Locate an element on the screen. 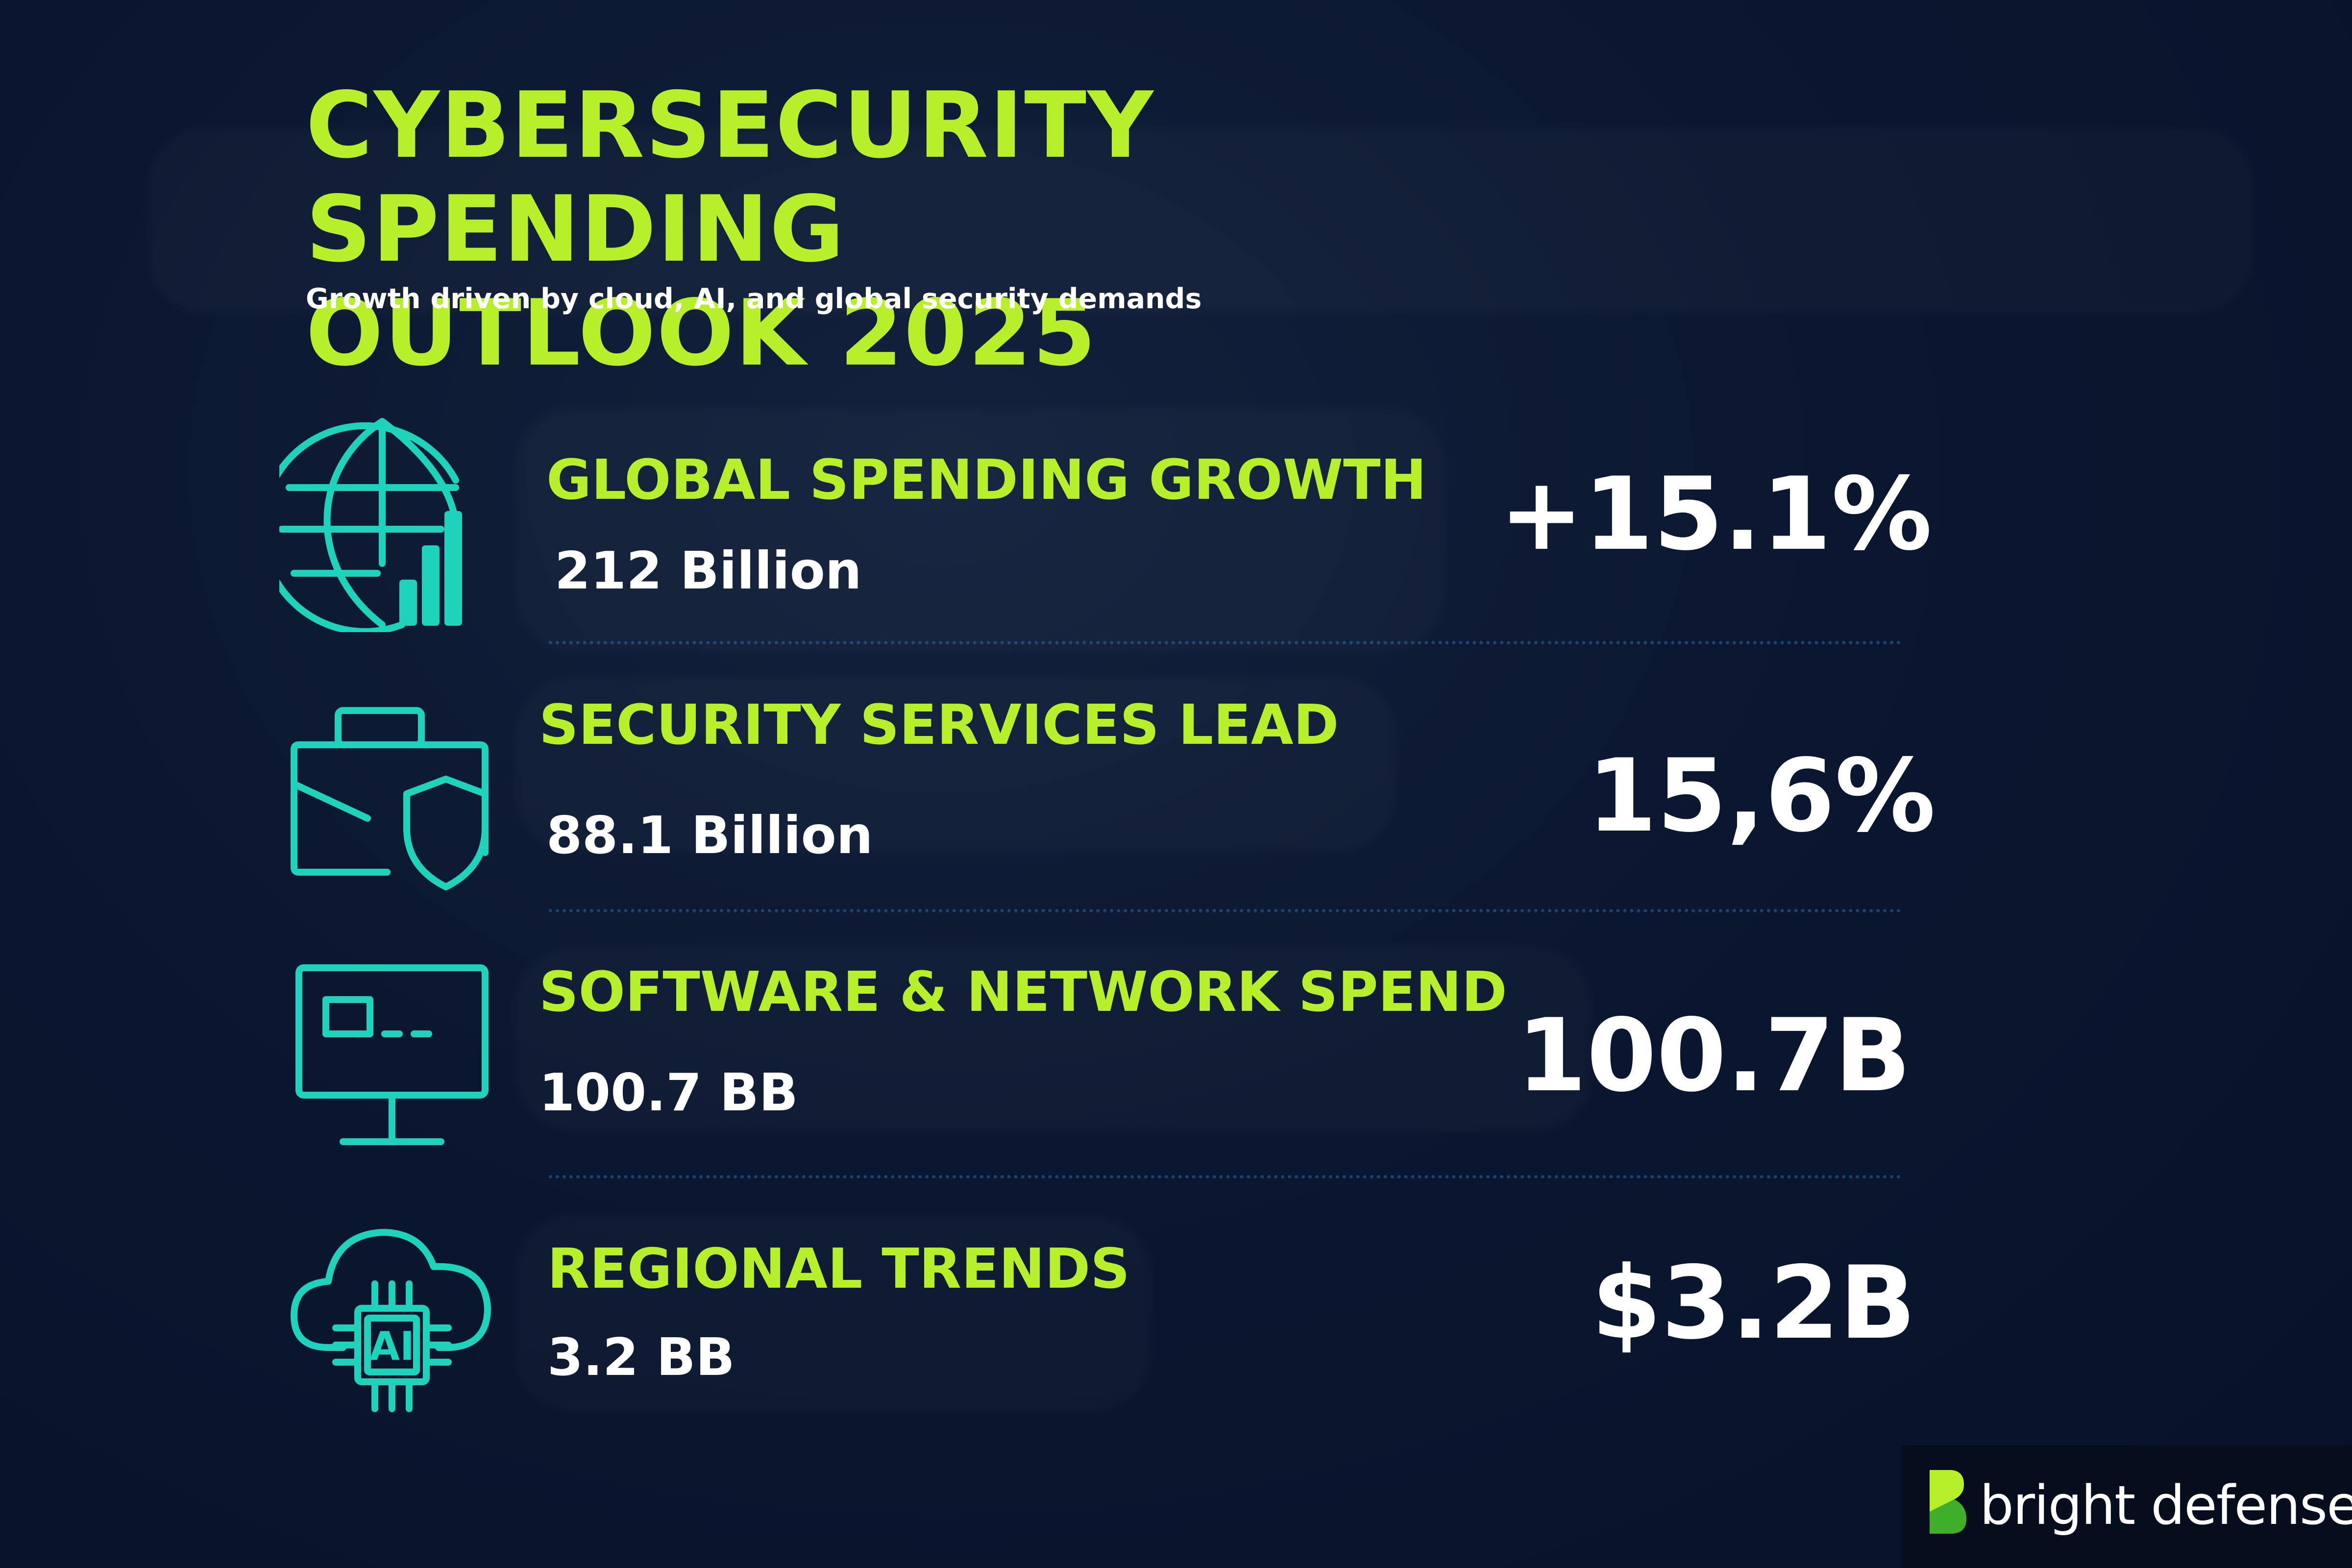 The height and width of the screenshot is (1568, 2352). background-glow is located at coordinates (980, 529).